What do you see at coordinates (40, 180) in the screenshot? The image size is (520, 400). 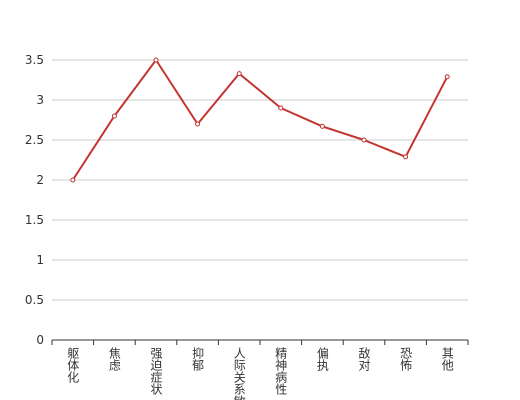 I see `y-tick-label: 2` at bounding box center [40, 180].